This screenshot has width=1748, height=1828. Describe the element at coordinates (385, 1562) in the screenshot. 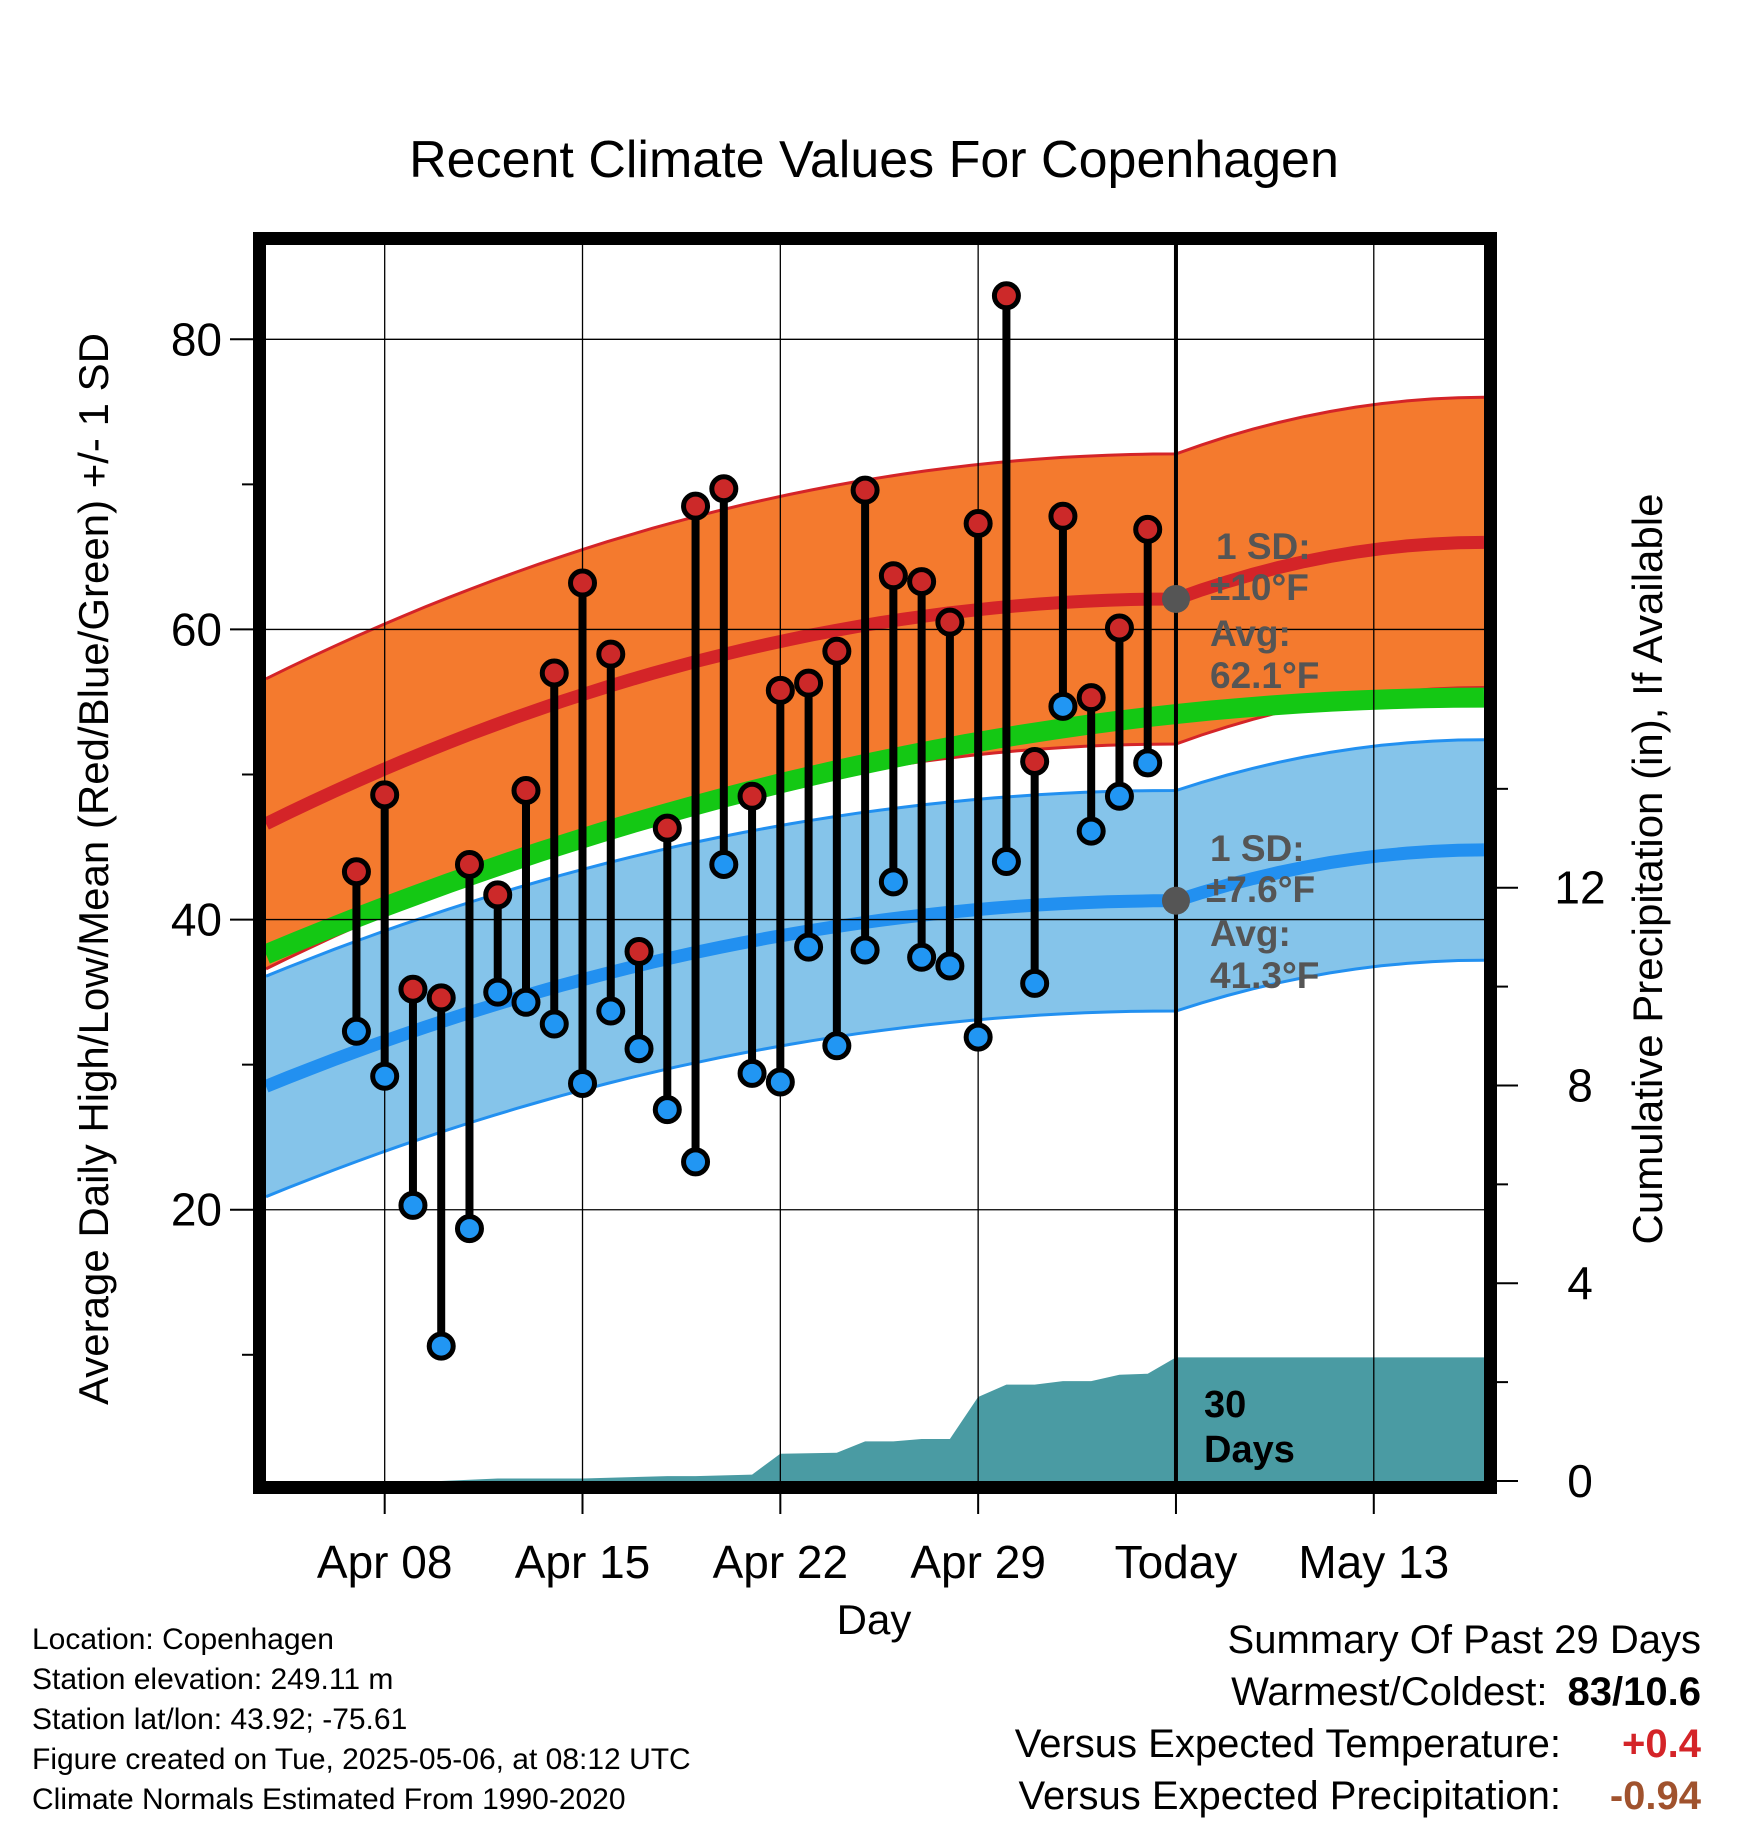

I see `x-tick-label: Apr 08` at that location.